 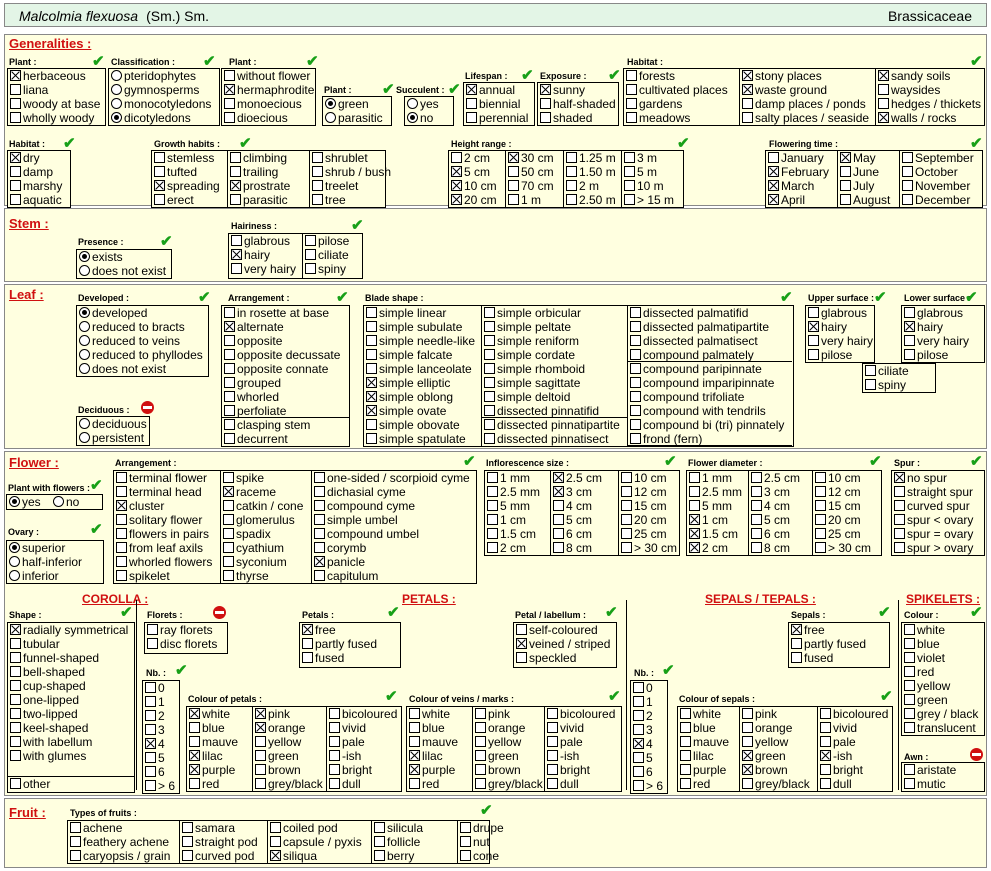 What do you see at coordinates (203, 784) in the screenshot?
I see `col-petals-option: red` at bounding box center [203, 784].